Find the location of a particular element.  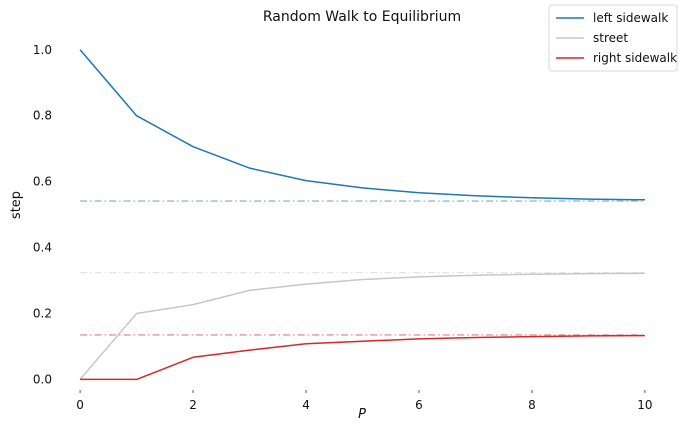

legend: left sidewalk street right sidewalk is located at coordinates (613, 38).